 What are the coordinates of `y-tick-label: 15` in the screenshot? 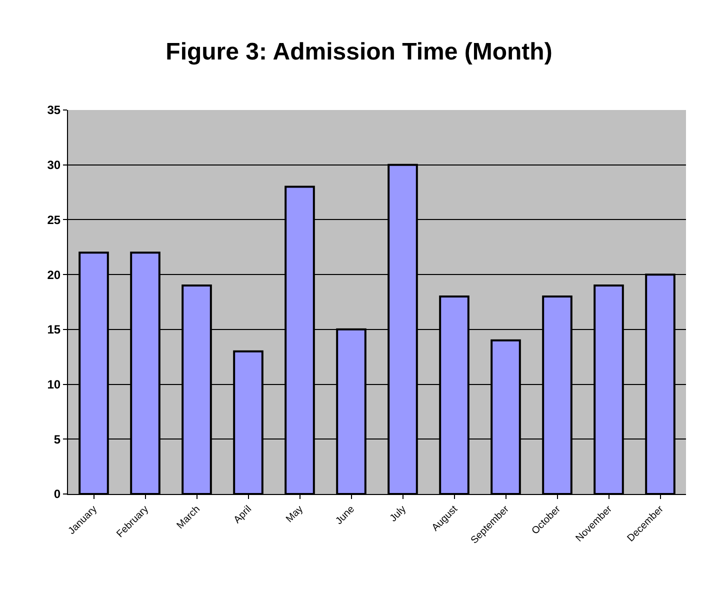 It's located at (54, 329).